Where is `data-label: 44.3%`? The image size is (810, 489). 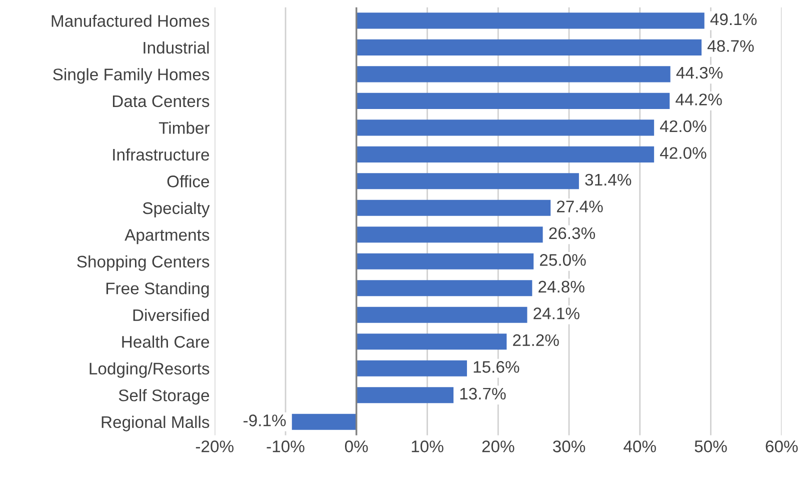
data-label: 44.3% is located at coordinates (699, 72).